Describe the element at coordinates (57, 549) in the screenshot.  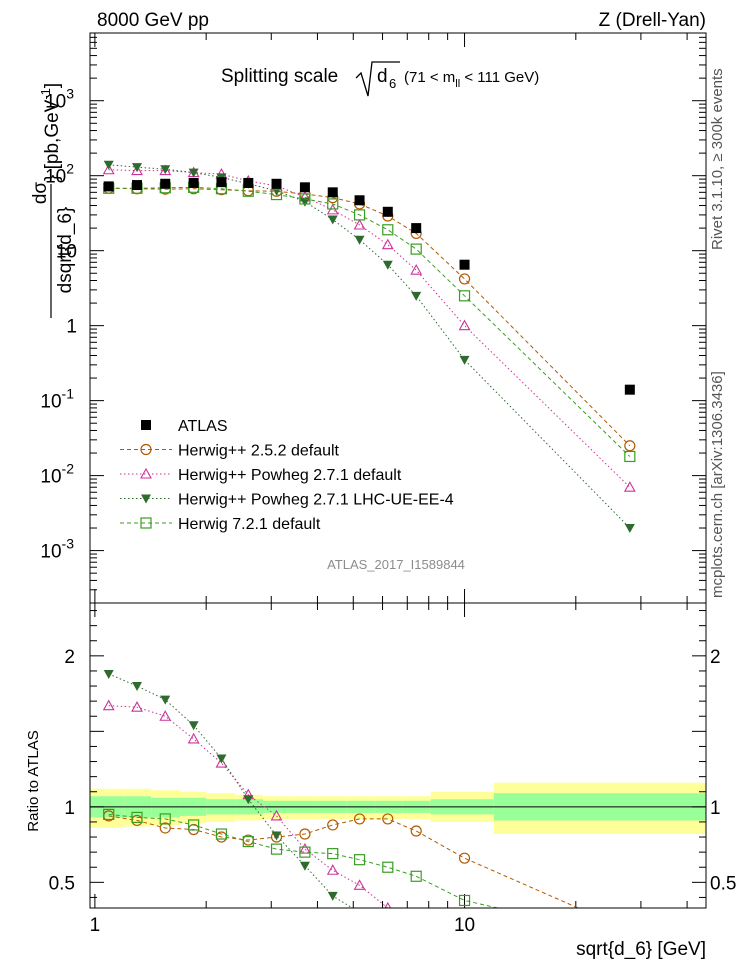
I see `y-tick-label: 10⁻³` at that location.